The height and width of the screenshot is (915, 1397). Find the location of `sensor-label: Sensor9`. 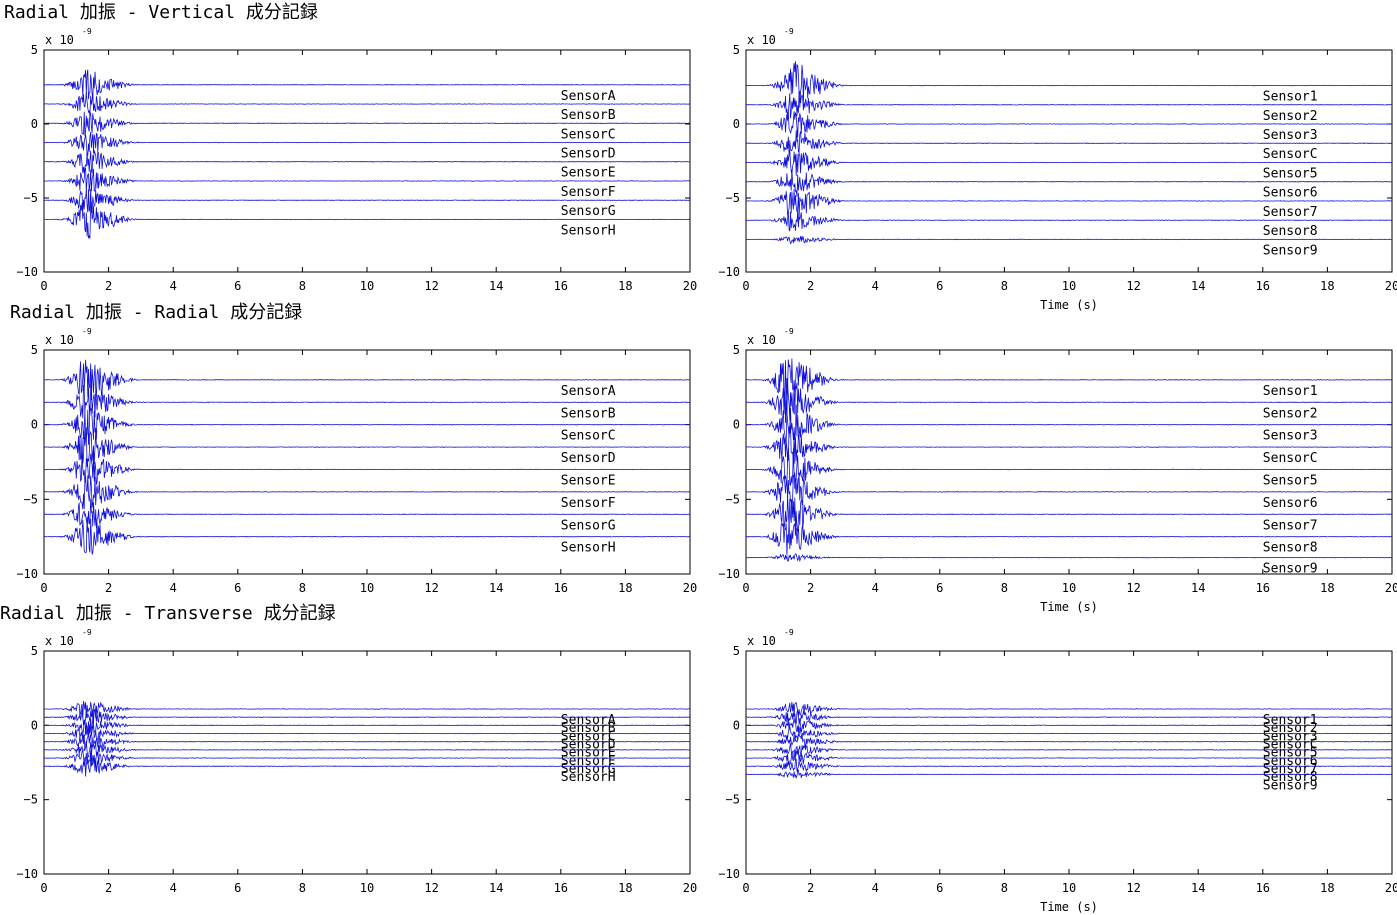

sensor-label: Sensor9 is located at coordinates (1290, 785).